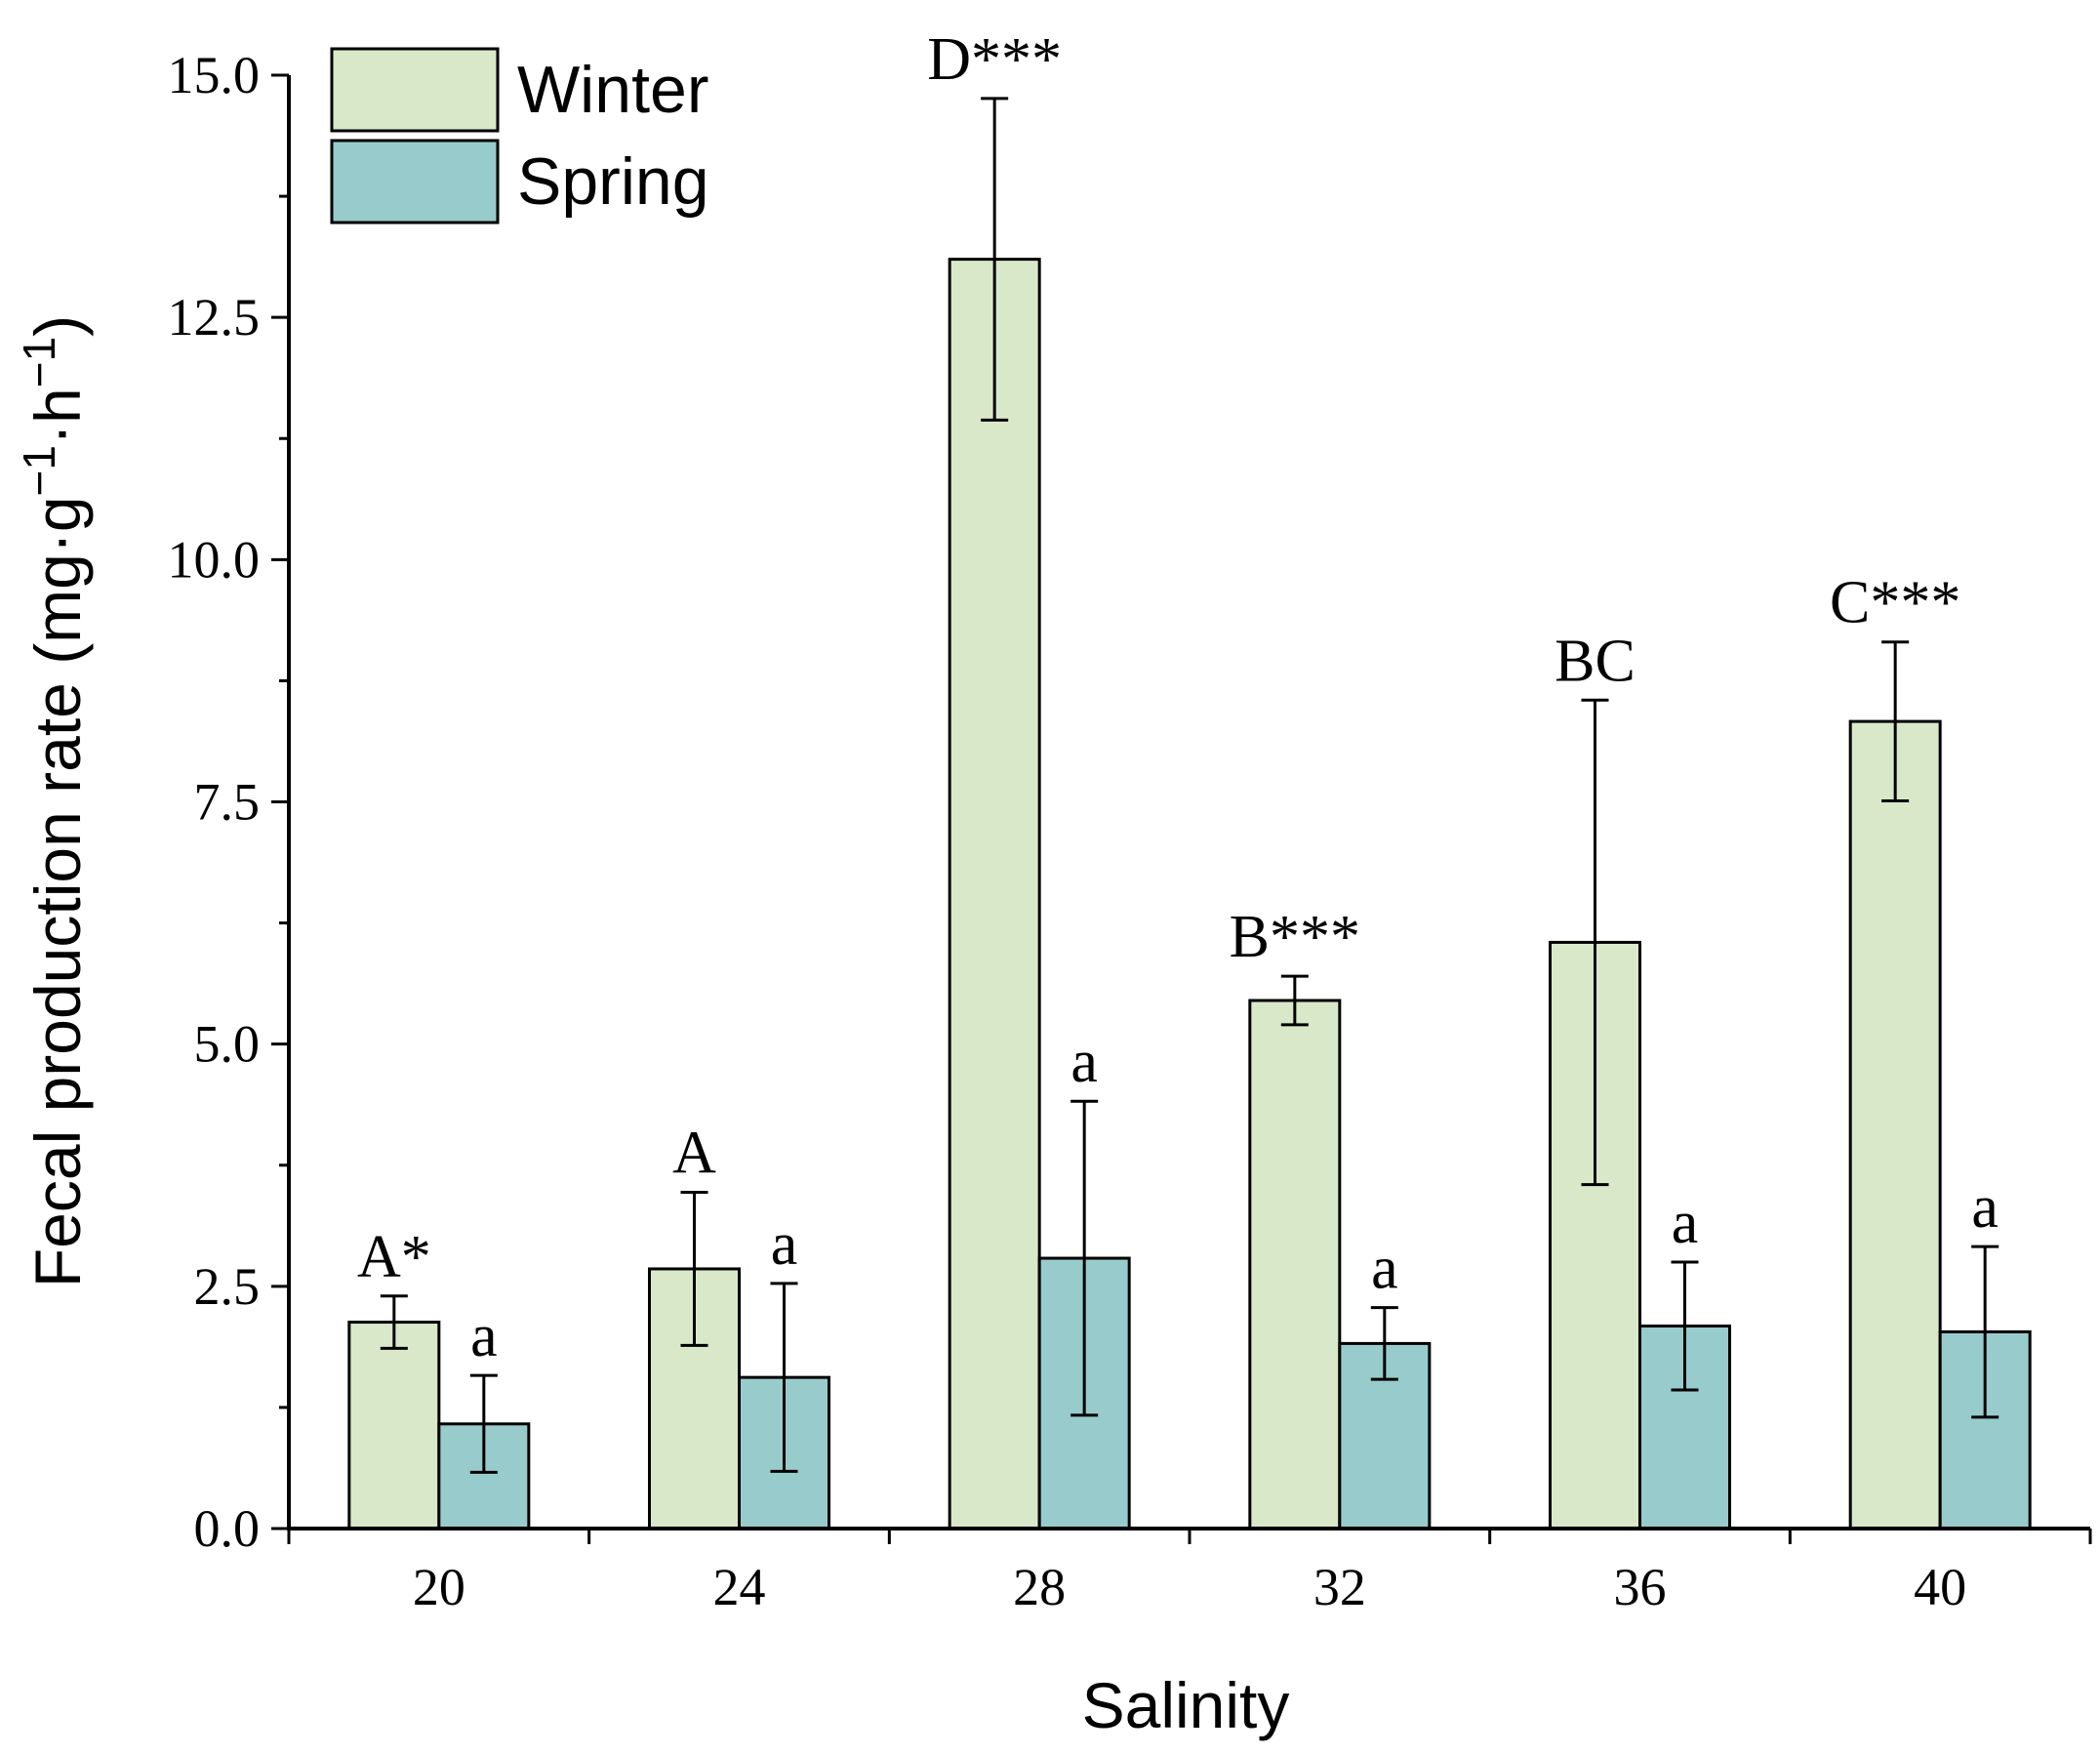 The height and width of the screenshot is (1755, 2100). Describe the element at coordinates (227, 1044) in the screenshot. I see `y-tick-label-2: 5.0` at that location.